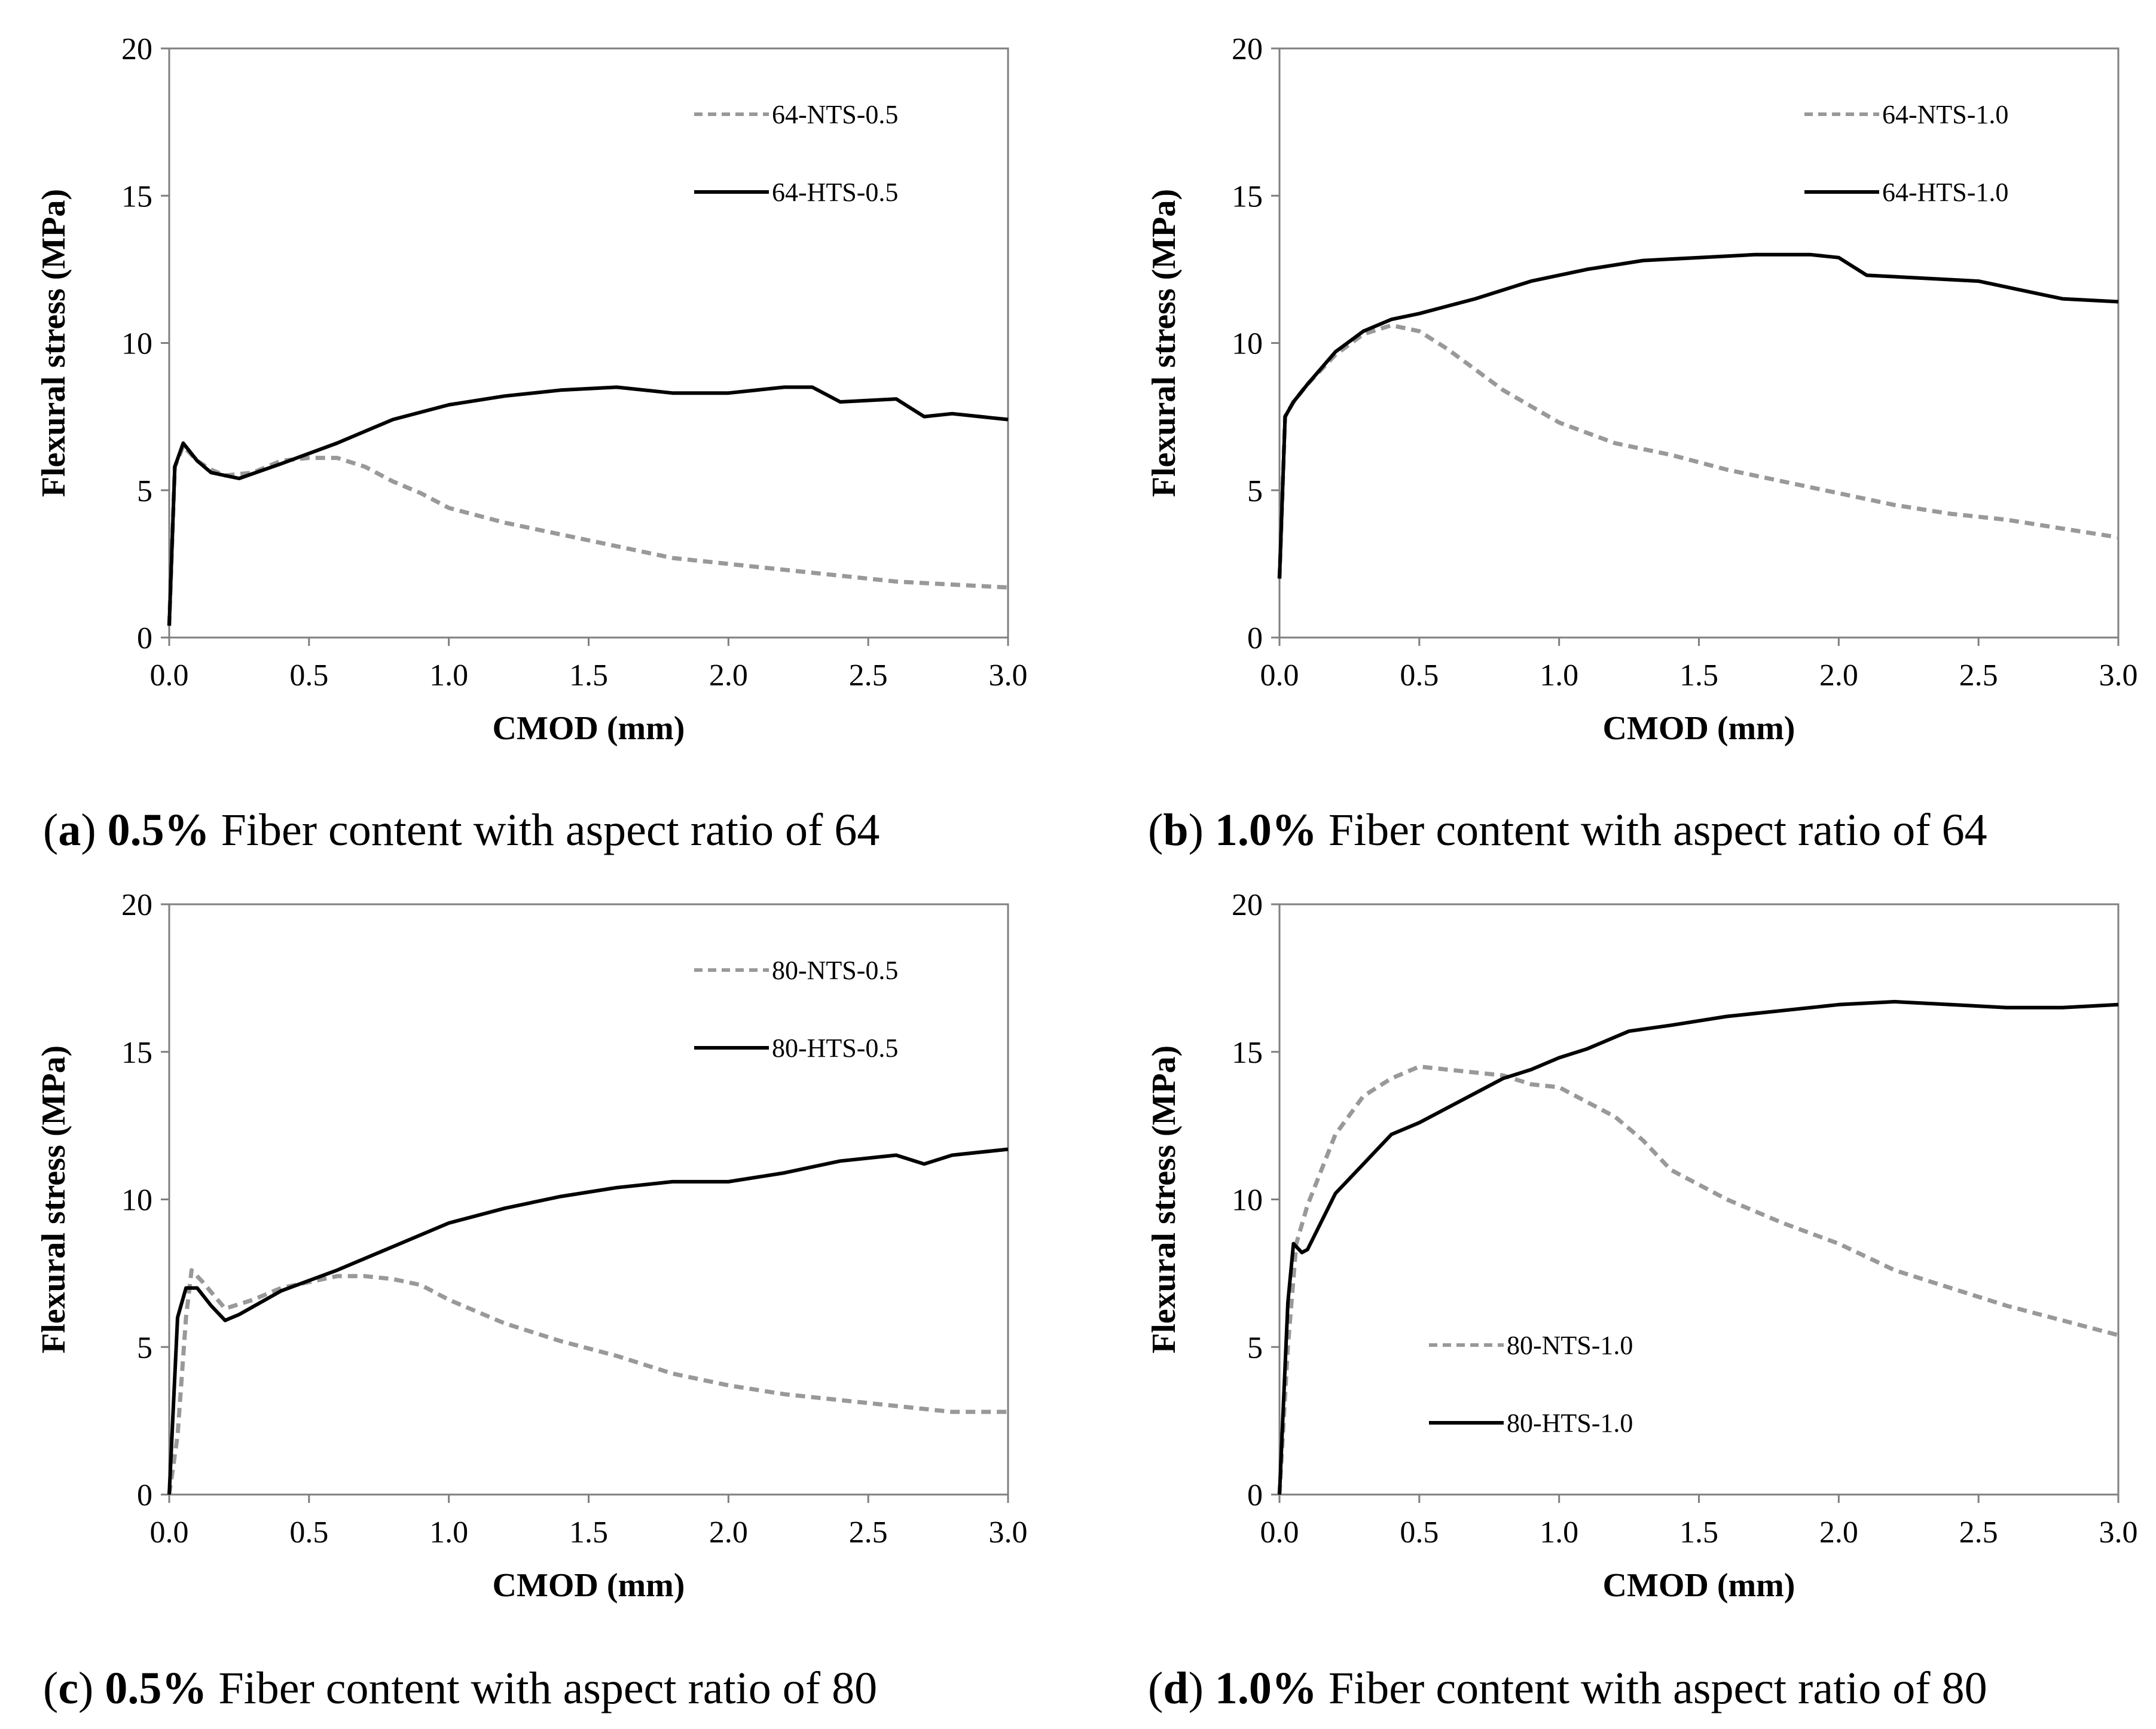  Describe the element at coordinates (1698, 451) in the screenshot. I see `series-line-64-NTS-1.0` at that location.